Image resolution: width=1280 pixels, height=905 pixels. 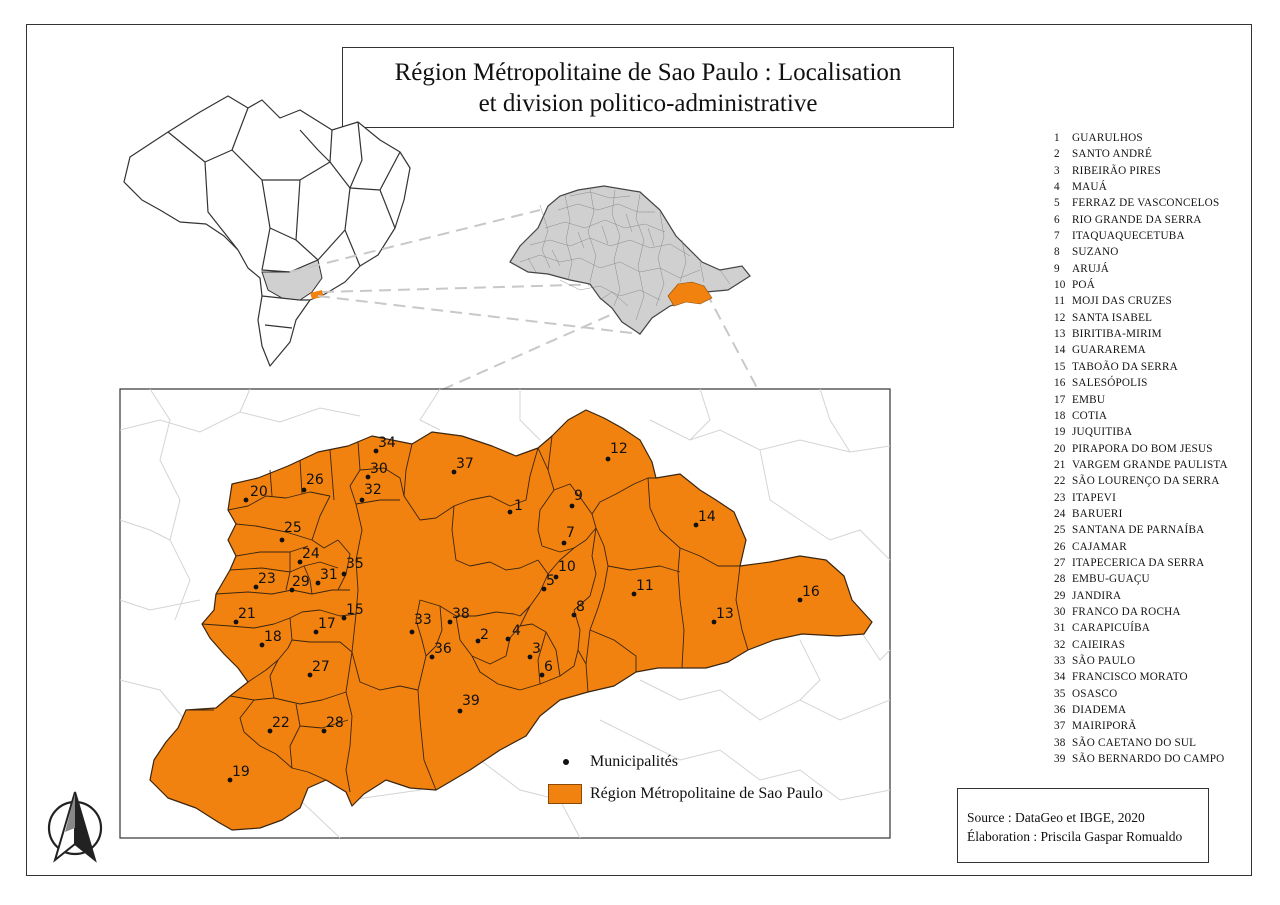 What do you see at coordinates (1060, 644) in the screenshot?
I see `municipality-number: 32` at bounding box center [1060, 644].